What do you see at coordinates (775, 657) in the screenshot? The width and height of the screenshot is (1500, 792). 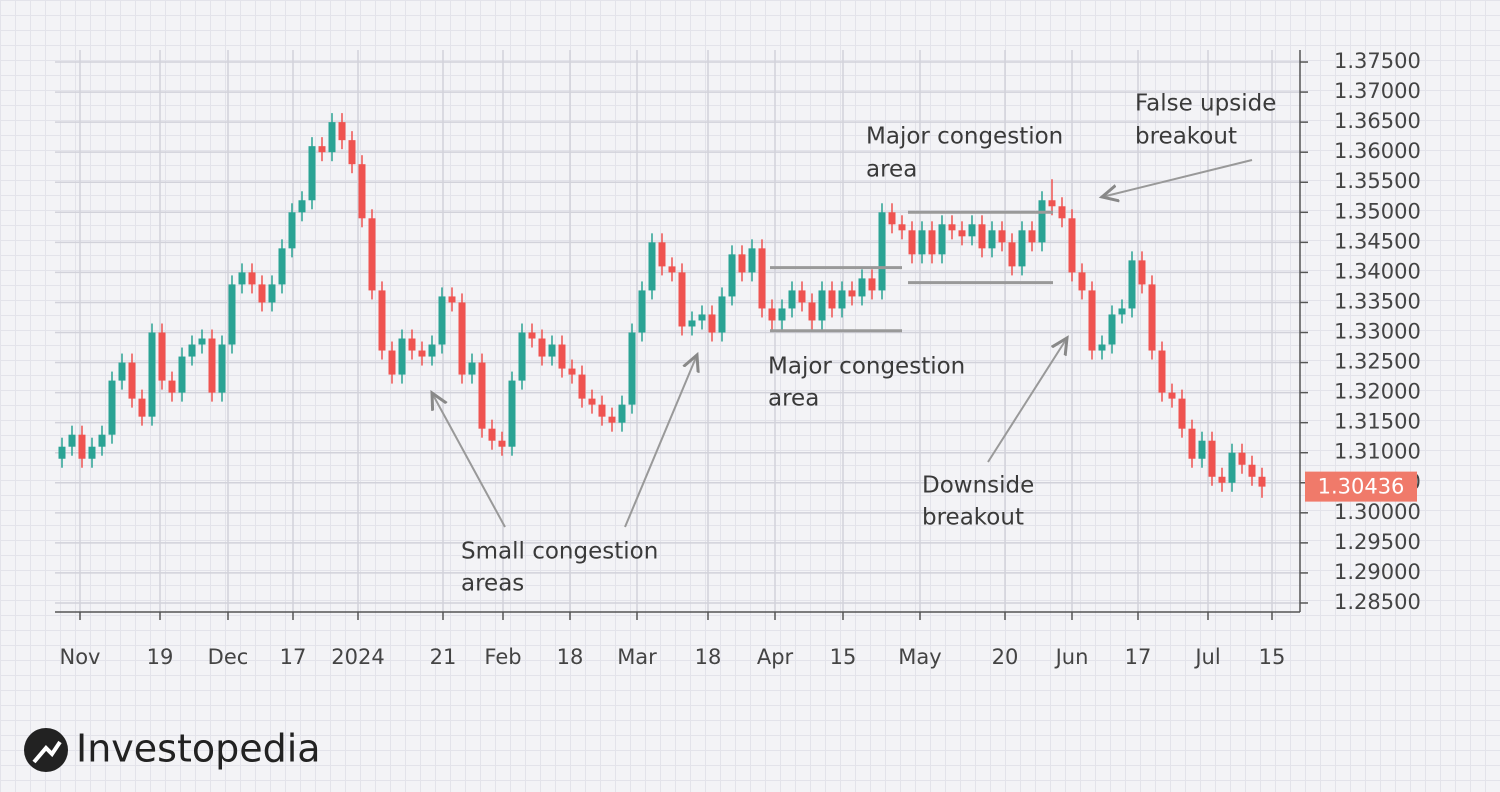 I see `x-tick-label: Apr` at bounding box center [775, 657].